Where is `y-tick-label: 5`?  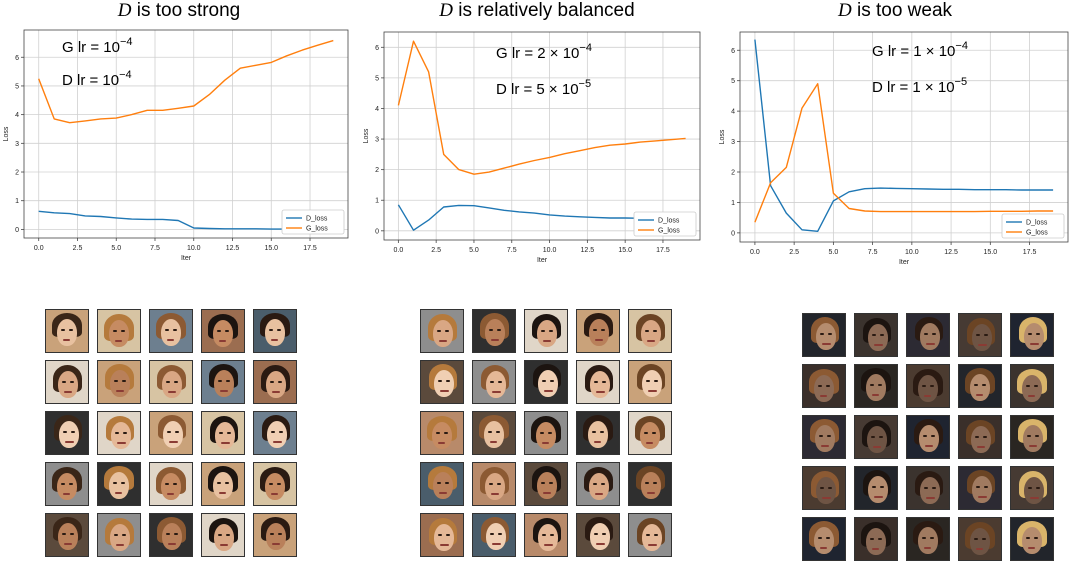
y-tick-label: 5 is located at coordinates (377, 78).